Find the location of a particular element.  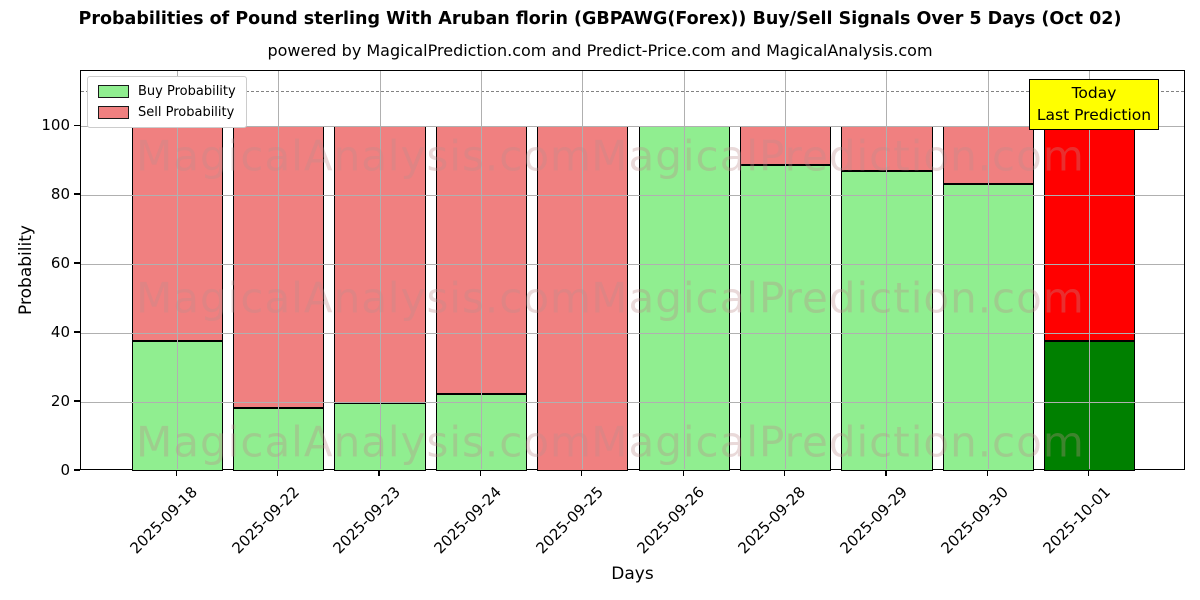

x-tick-label: 2025-09-23 is located at coordinates (366, 520).